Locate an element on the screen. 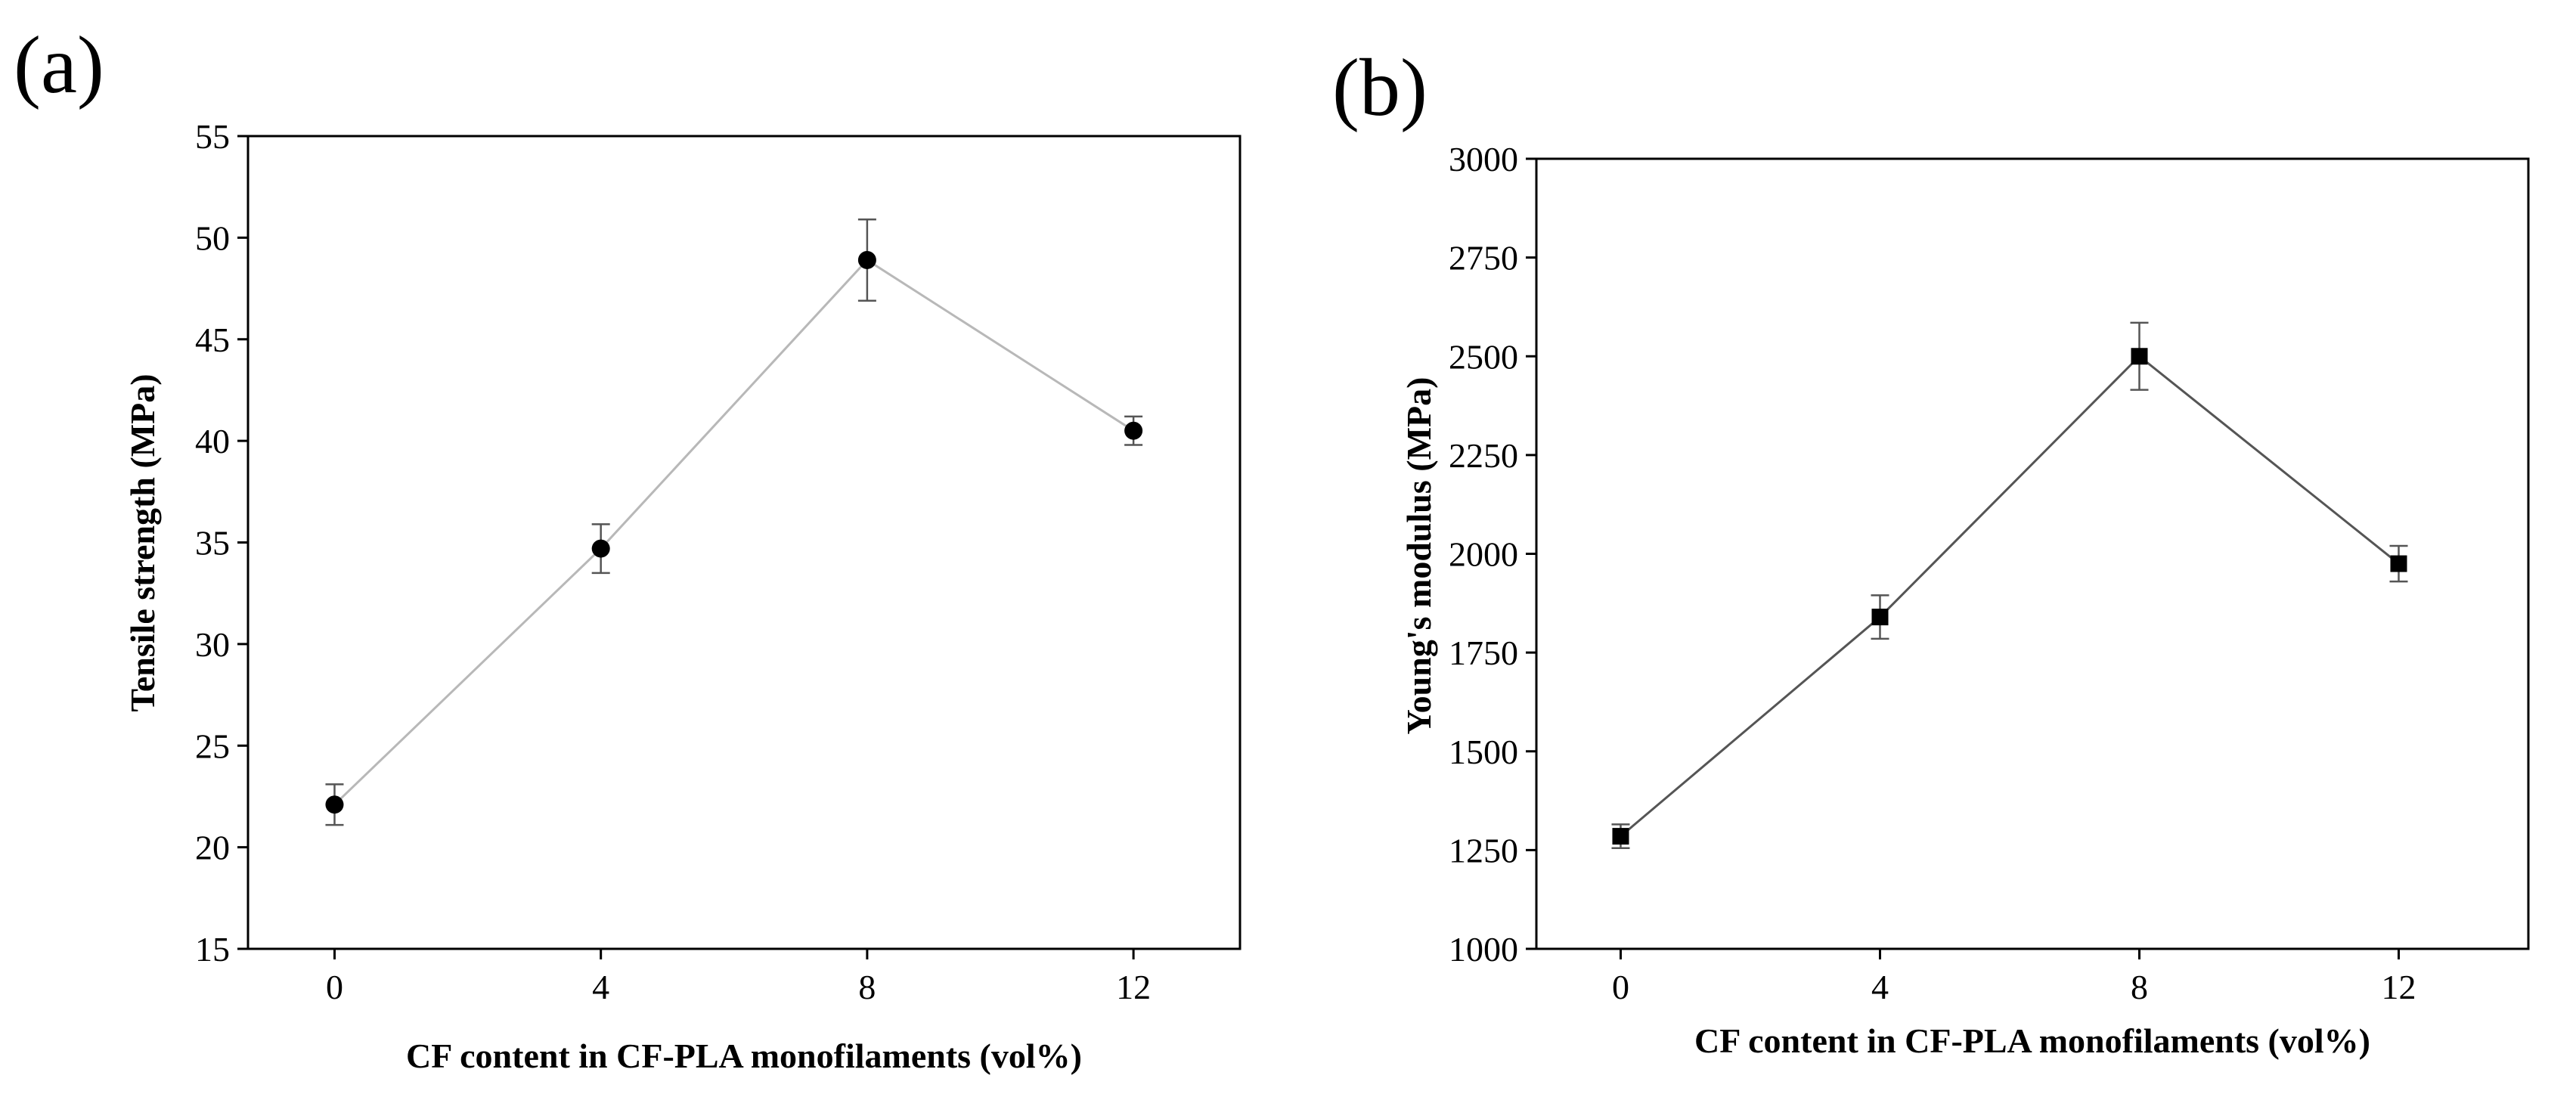  y-tick-label: 30 is located at coordinates (213, 644).